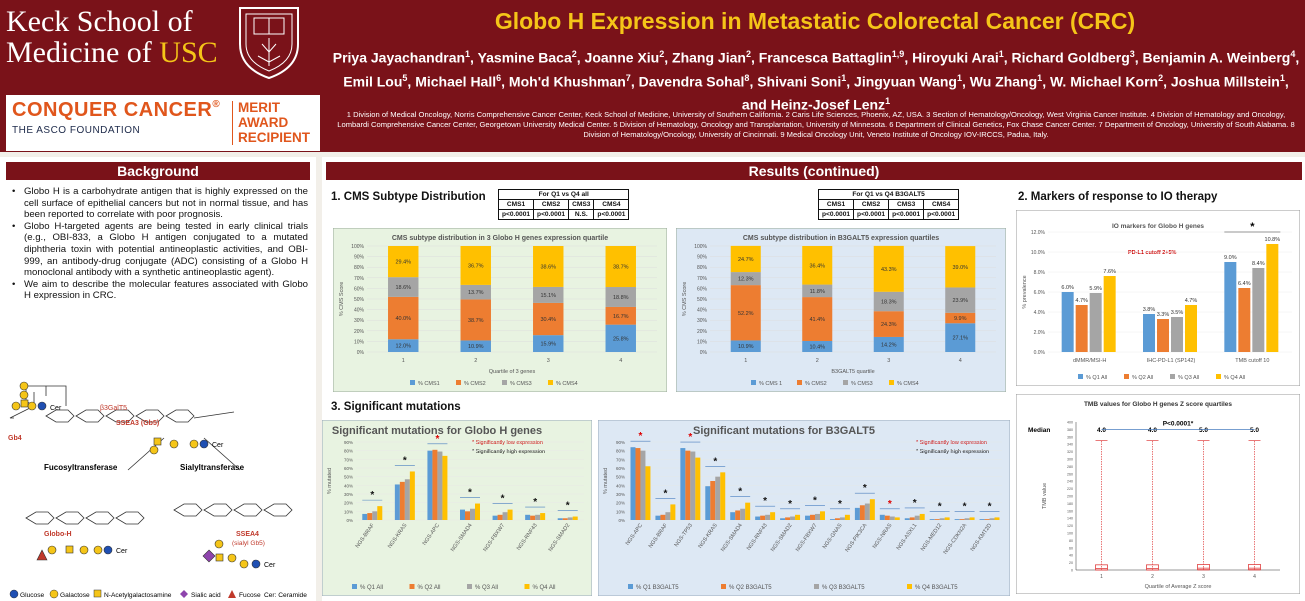 Image resolution: width=1305 pixels, height=601 pixels. Describe the element at coordinates (408, 197) in the screenshot. I see `section-cms-title: 1. CMS Subtype Distribution` at that location.